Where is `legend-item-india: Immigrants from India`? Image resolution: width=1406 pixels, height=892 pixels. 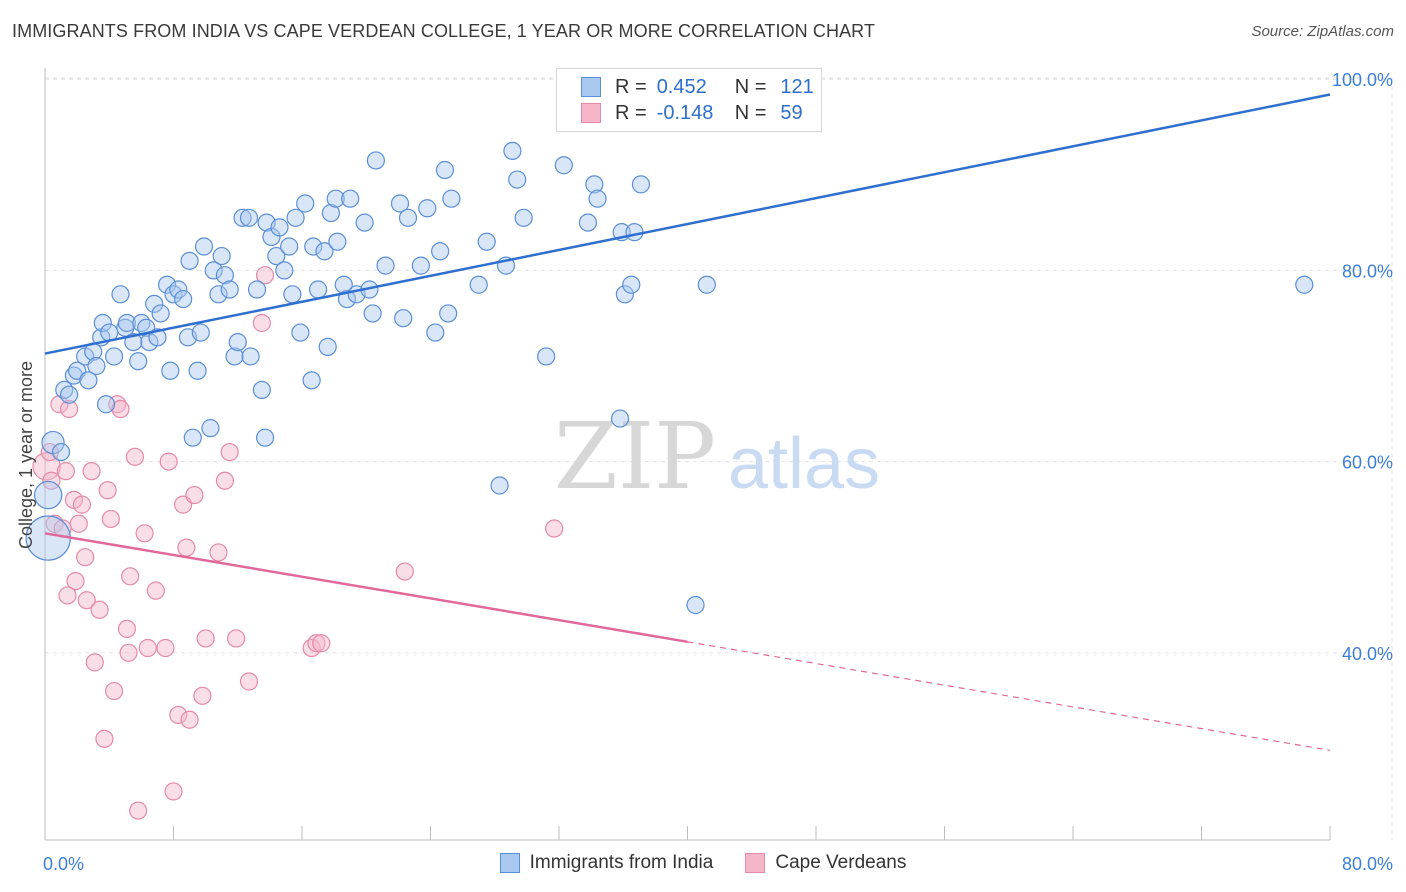 legend-item-india: Immigrants from India is located at coordinates (606, 863).